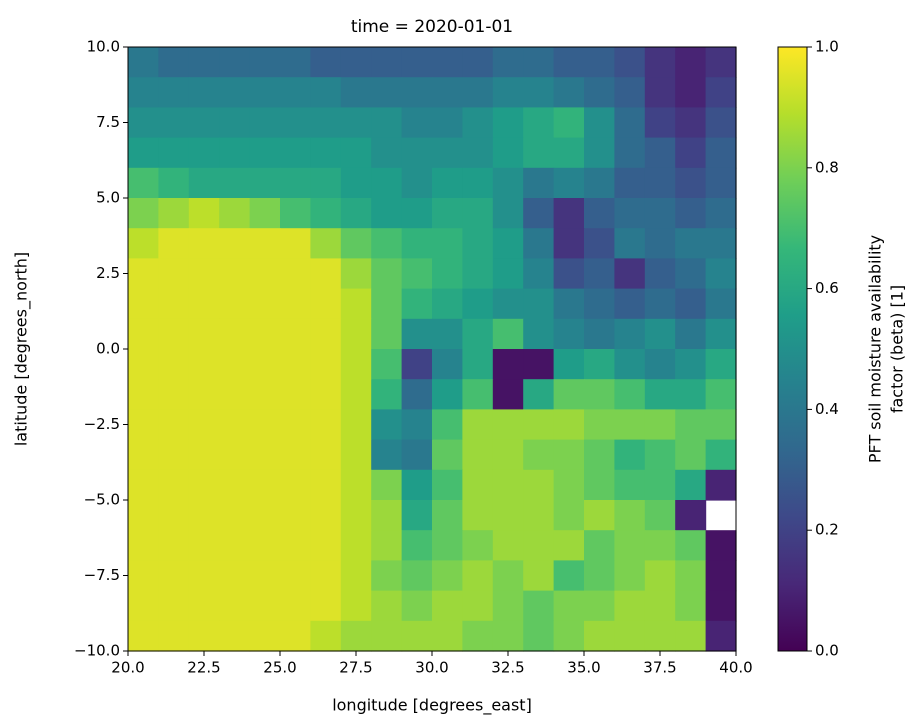  What do you see at coordinates (827, 651) in the screenshot?
I see `colorbar-tick-label: 0.0` at bounding box center [827, 651].